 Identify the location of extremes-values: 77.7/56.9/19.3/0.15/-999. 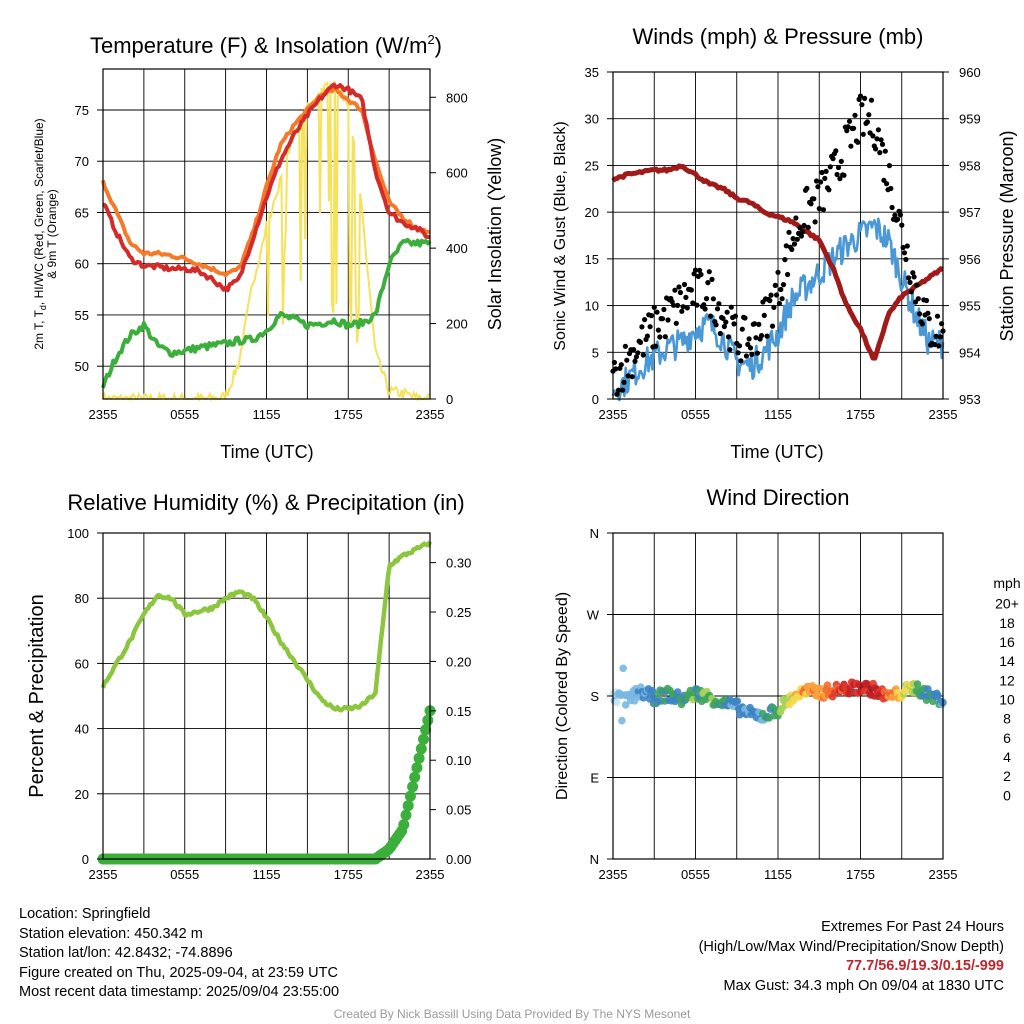
(924, 966).